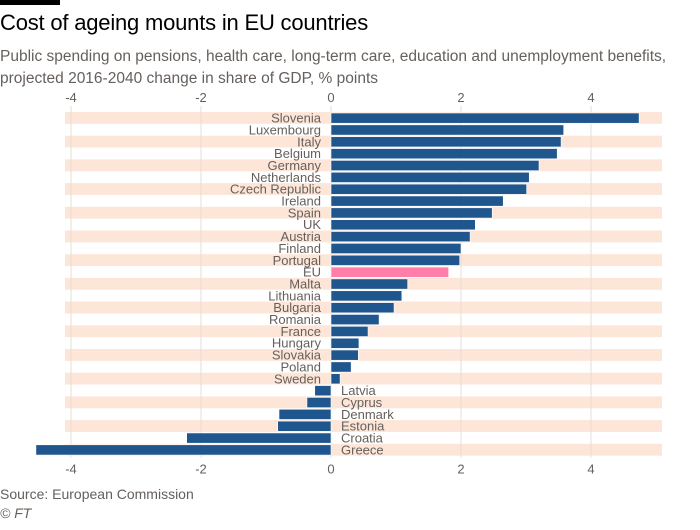 This screenshot has width=700, height=530. I want to click on category-label: Spain, so click(304, 212).